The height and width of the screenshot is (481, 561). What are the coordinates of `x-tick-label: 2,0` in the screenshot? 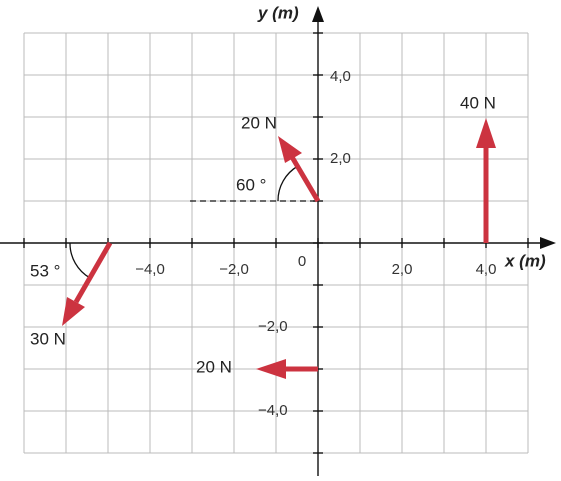 It's located at (402, 269).